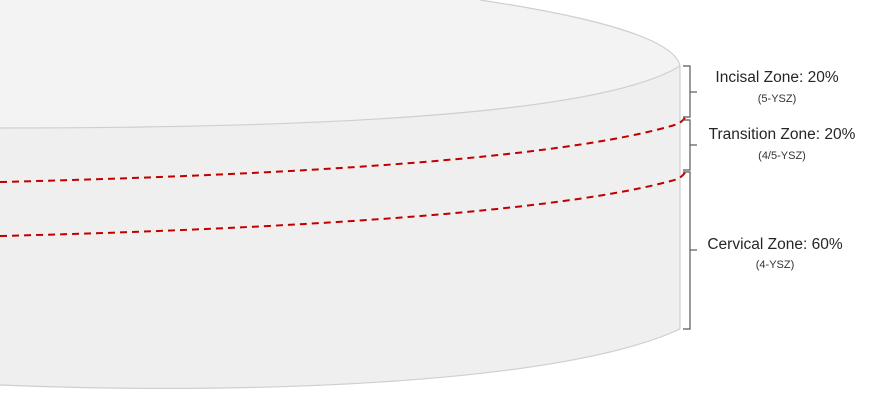  I want to click on transition-zone-bracket, so click(690, 145).